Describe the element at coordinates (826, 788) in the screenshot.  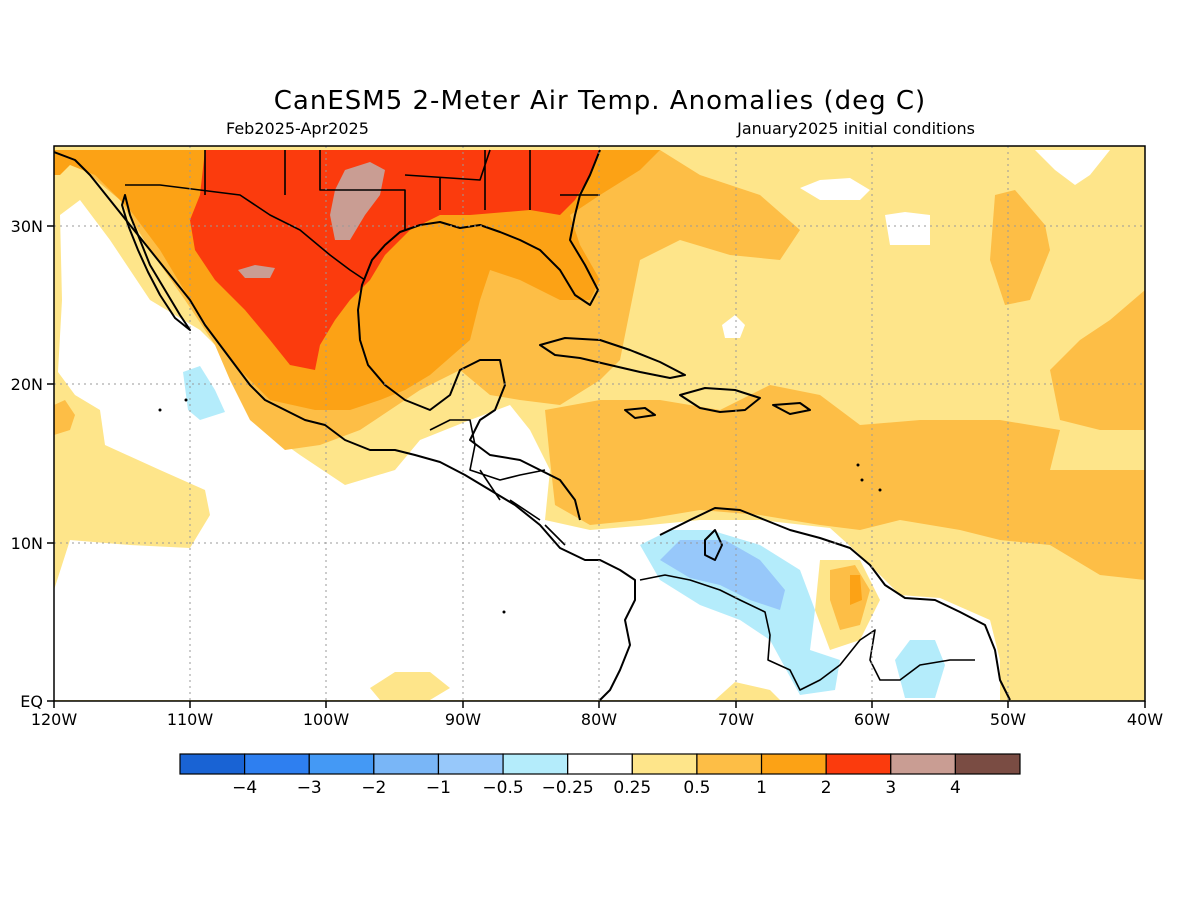
I see `colorbar-label: 2` at that location.